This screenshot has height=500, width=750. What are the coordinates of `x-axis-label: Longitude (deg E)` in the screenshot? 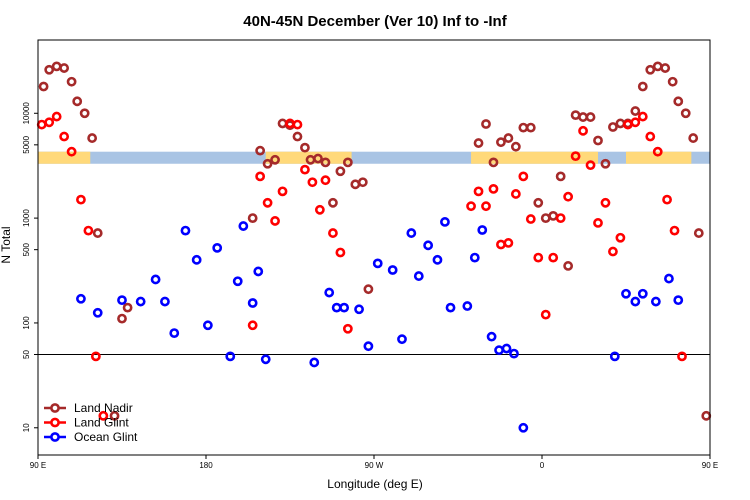 It's located at (374, 484).